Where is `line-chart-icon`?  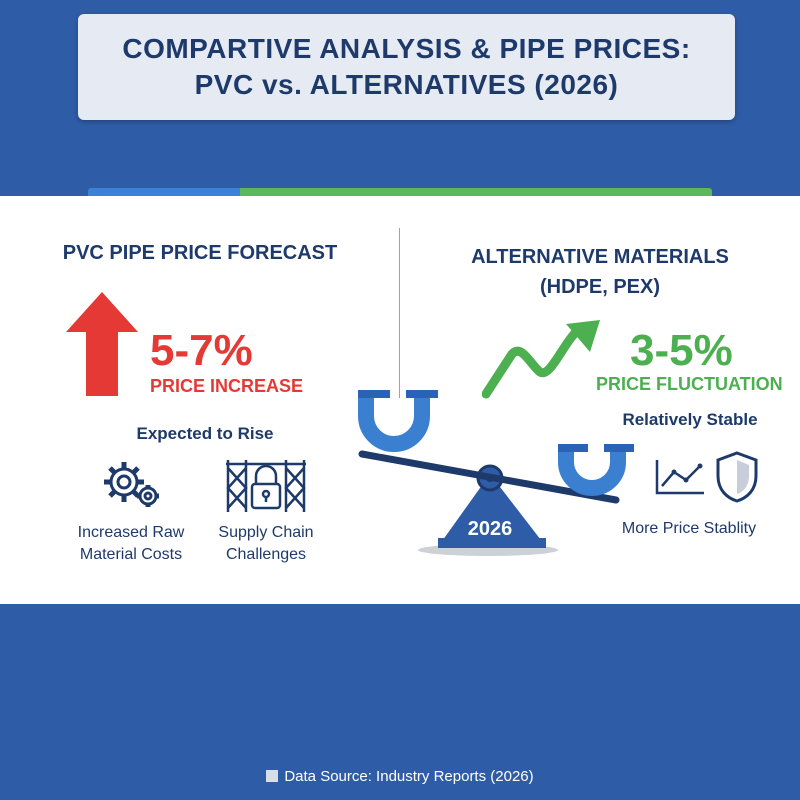
line-chart-icon is located at coordinates (679, 477).